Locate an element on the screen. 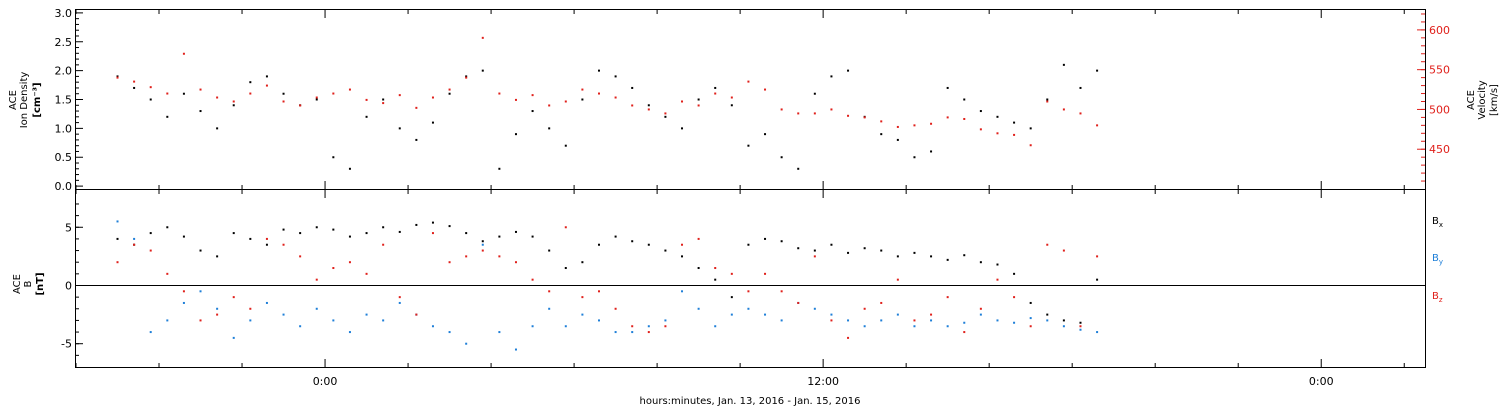 This screenshot has width=1500, height=410. top-right-tick-label: 450 is located at coordinates (1439, 149).